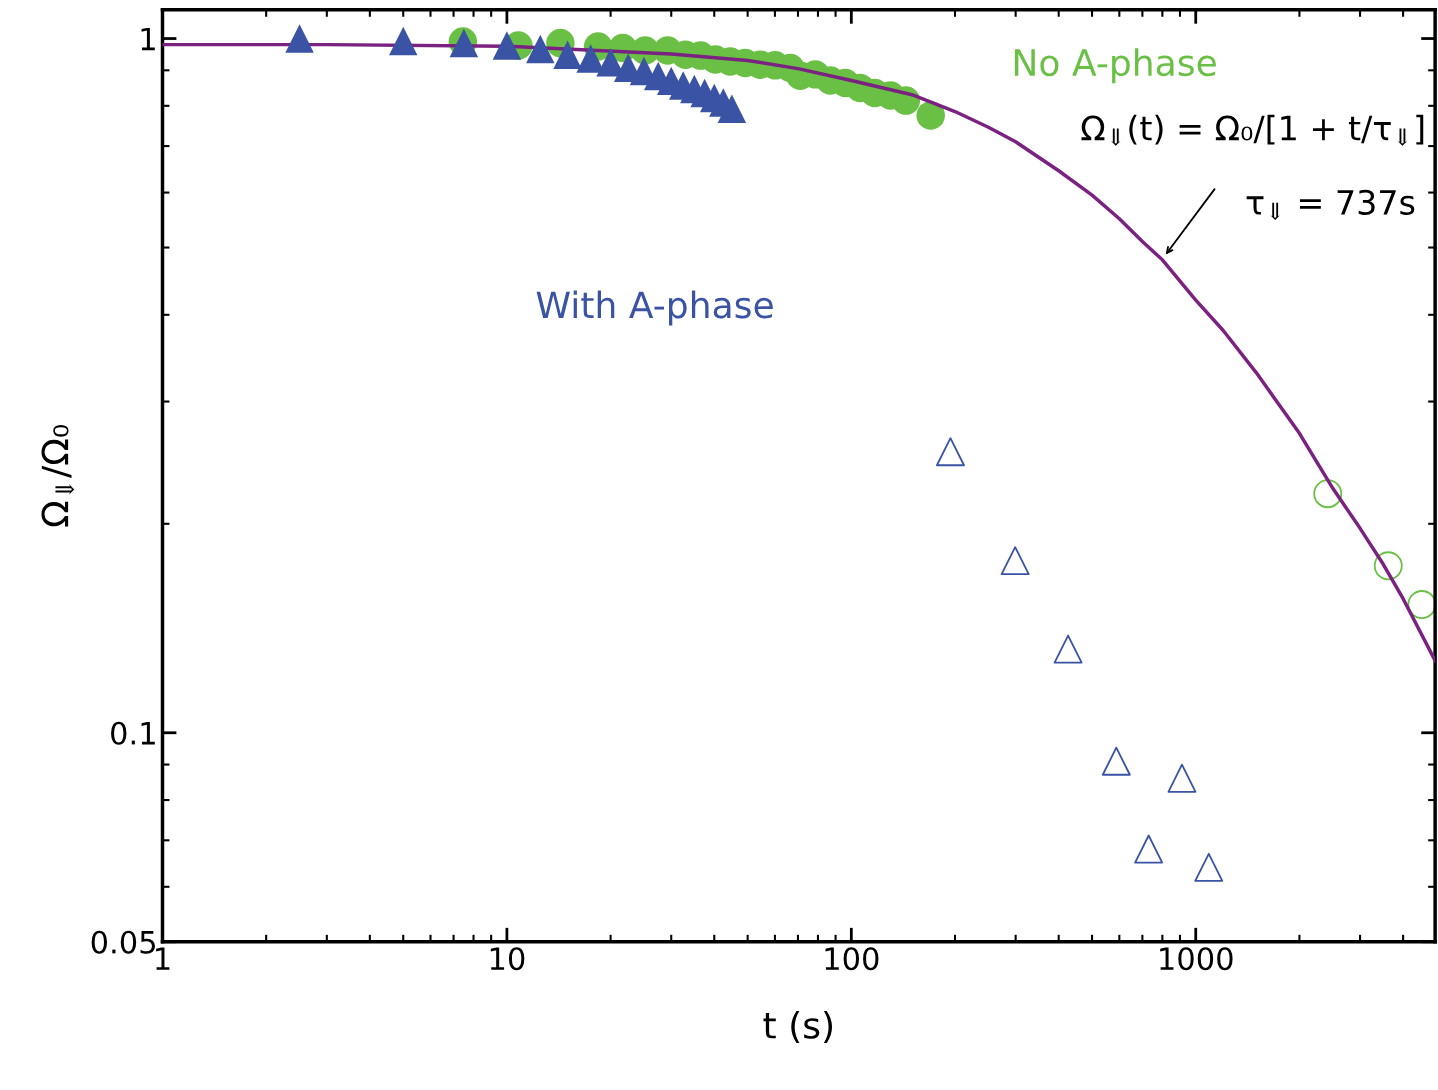 The width and height of the screenshot is (1438, 1090). Describe the element at coordinates (1196, 959) in the screenshot. I see `x-tick-label: 1000` at that location.